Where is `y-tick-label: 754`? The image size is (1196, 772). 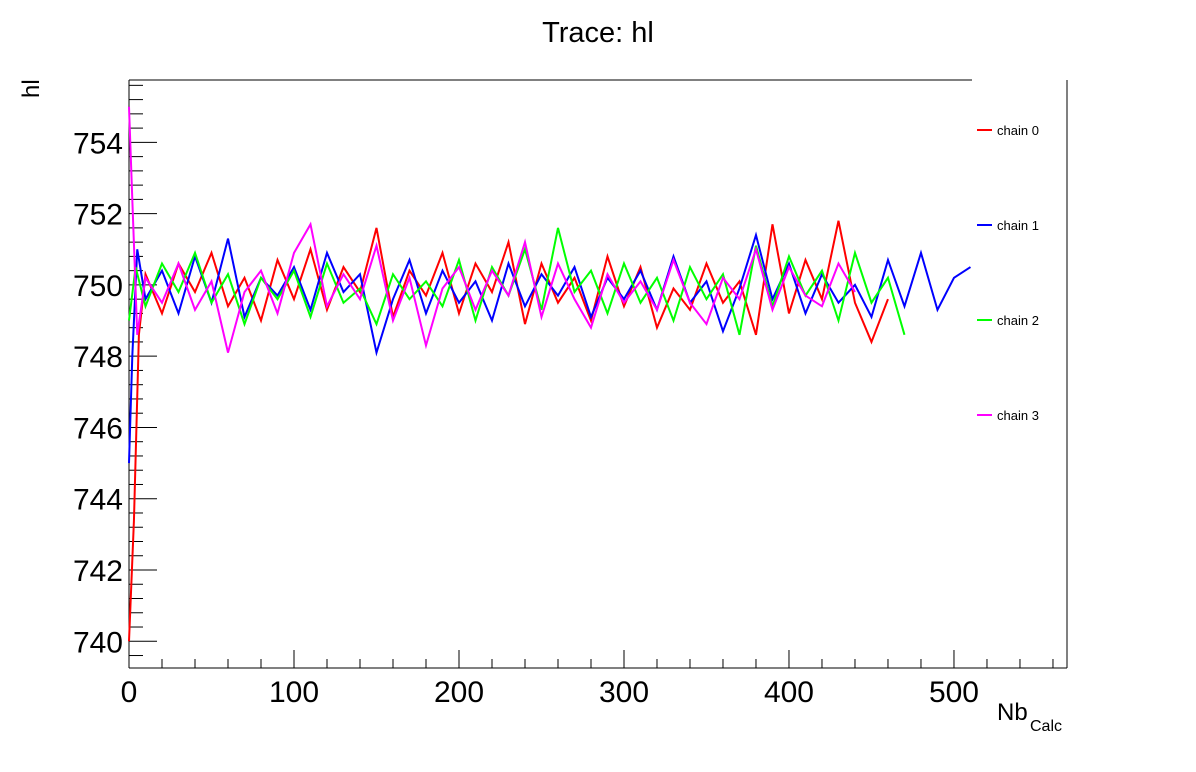
y-tick-label: 754 is located at coordinates (98, 143).